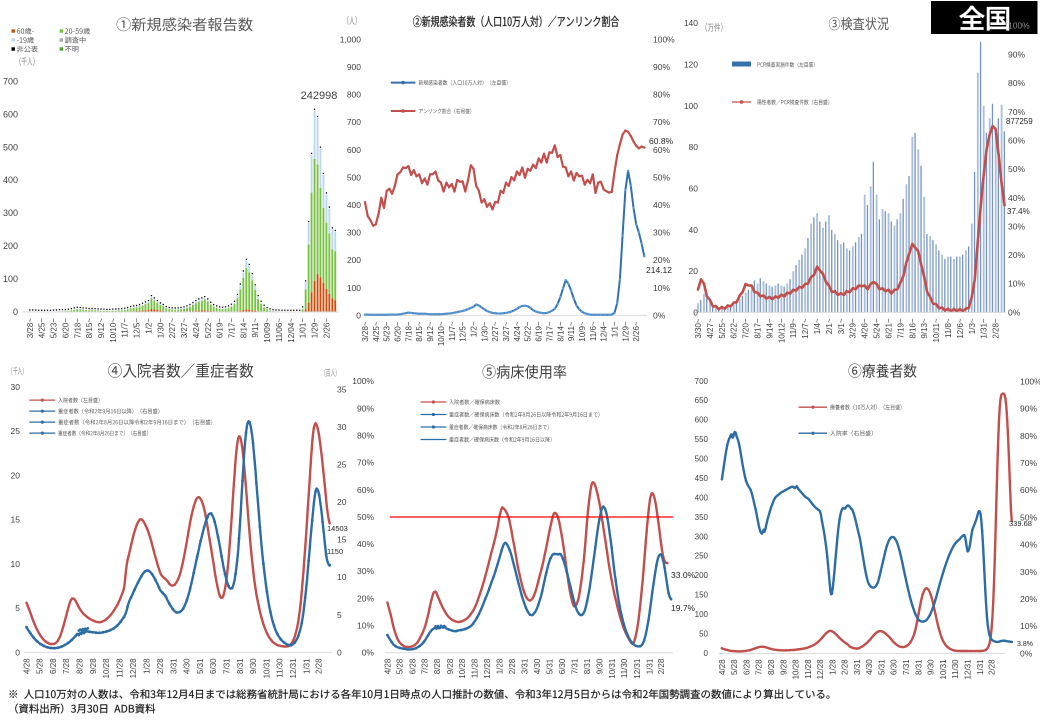 The image size is (1040, 720). What do you see at coordinates (549, 331) in the screenshot?
I see `svg-text: 7/17~` at bounding box center [549, 331].